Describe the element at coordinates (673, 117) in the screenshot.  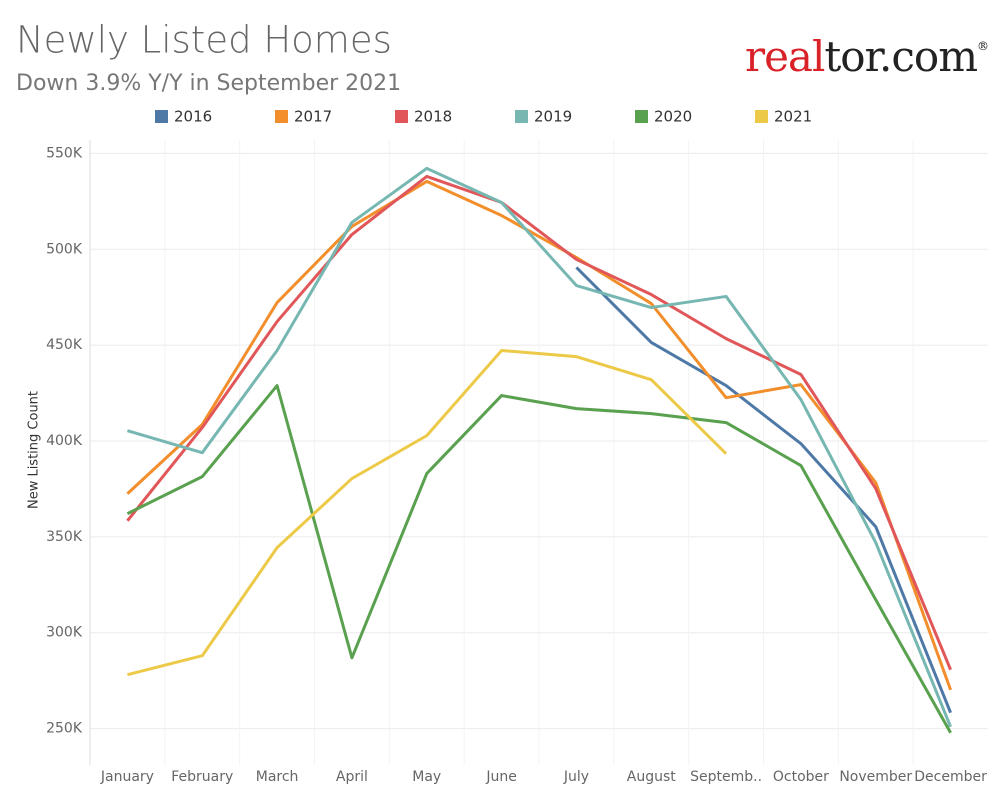
I see `legend-label: 2020` at that location.